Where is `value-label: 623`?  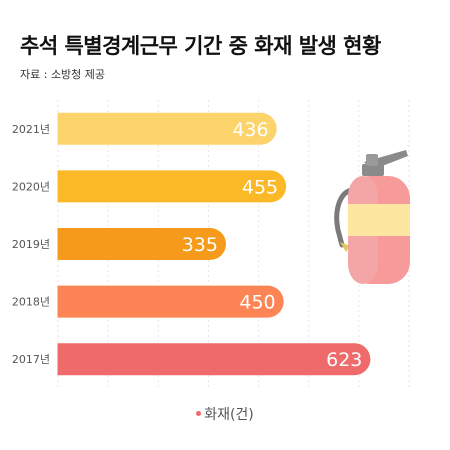
value-label: 623 is located at coordinates (344, 360).